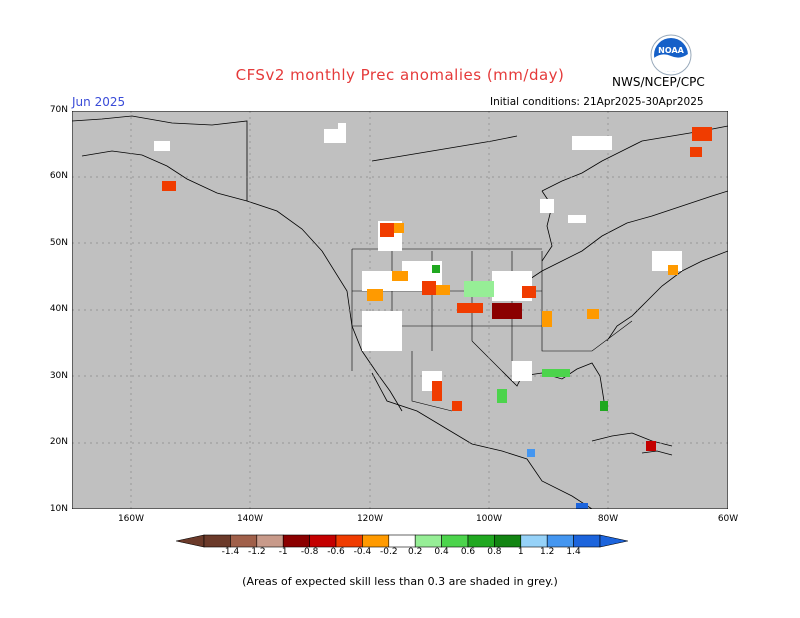 The image size is (800, 618). I want to click on lat-label: 40N, so click(58, 309).